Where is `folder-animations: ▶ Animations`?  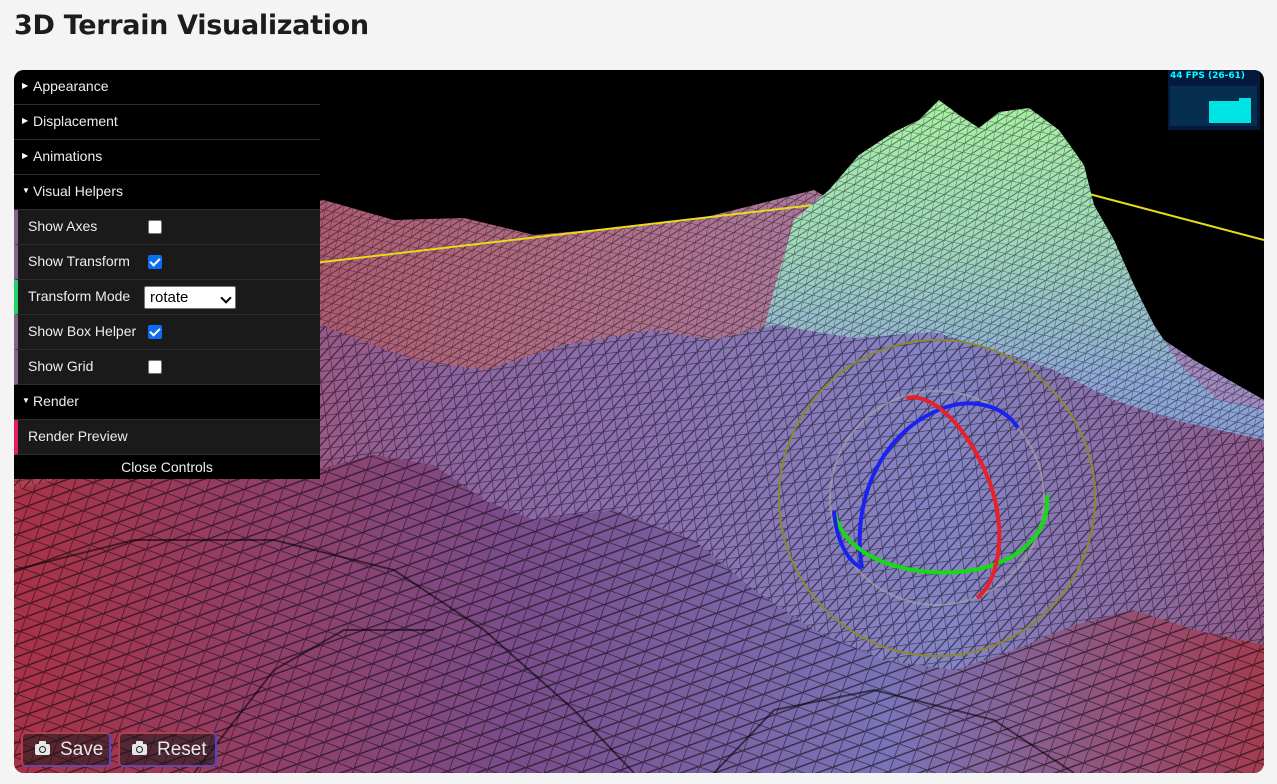
folder-animations: ▶ Animations is located at coordinates (167, 157).